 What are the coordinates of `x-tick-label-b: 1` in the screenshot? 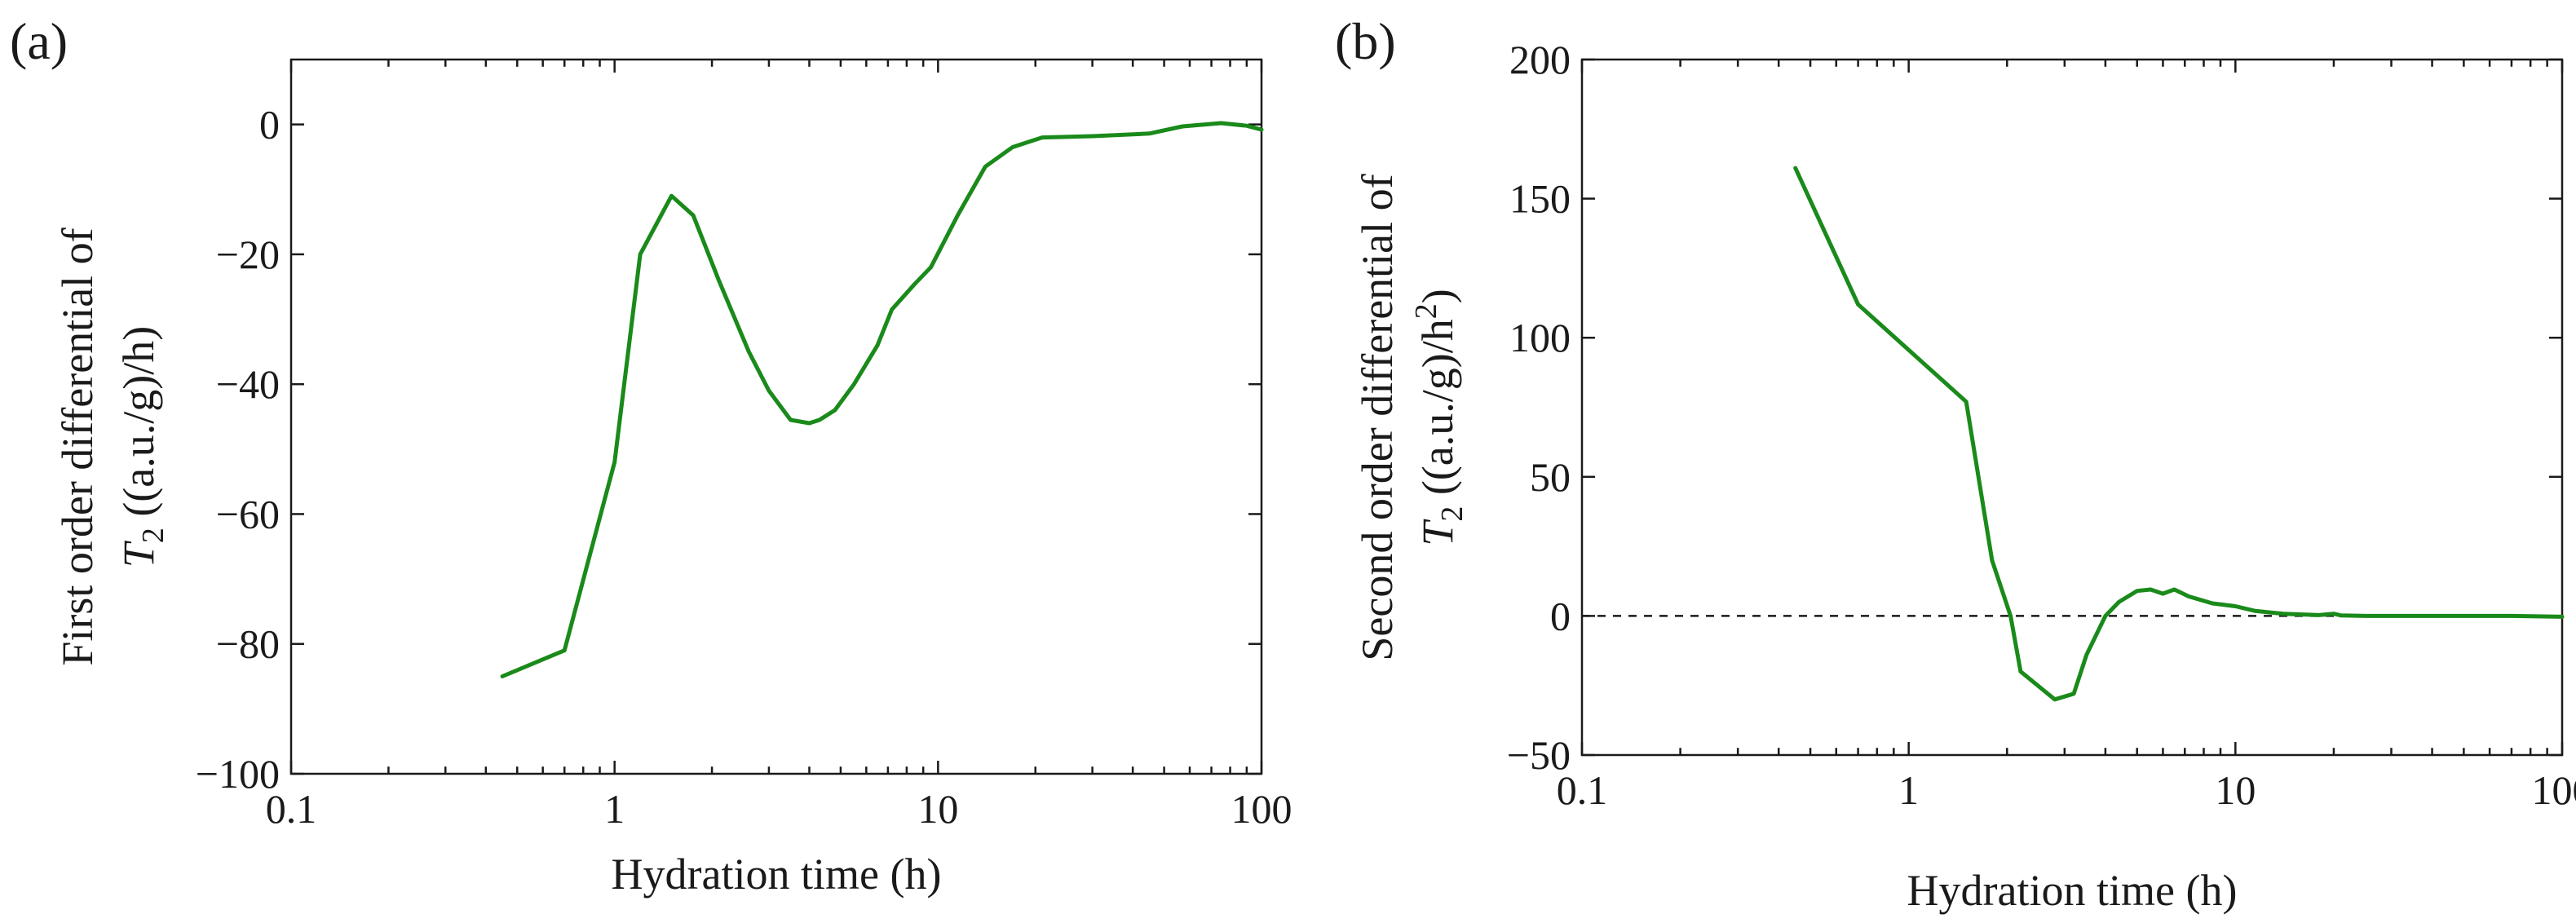 It's located at (1909, 790).